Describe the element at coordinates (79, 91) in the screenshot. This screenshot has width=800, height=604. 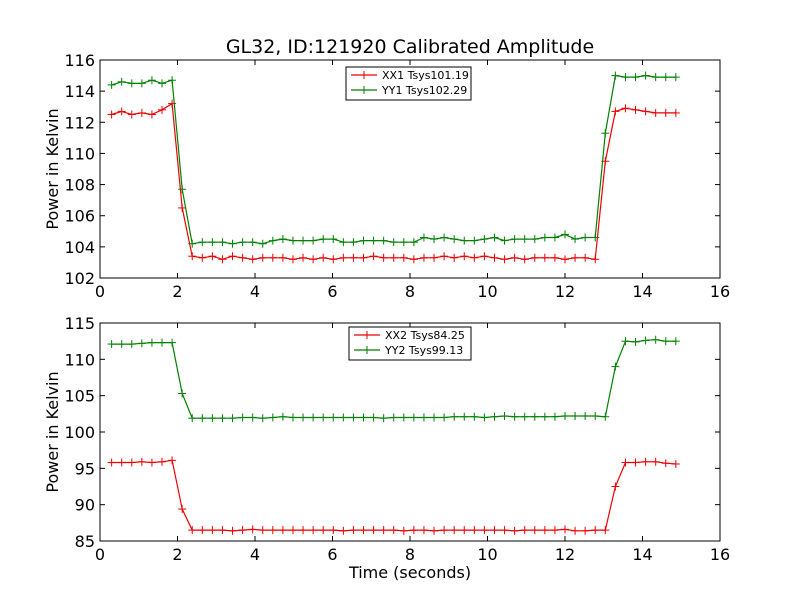
I see `y-tick-label: 114` at that location.